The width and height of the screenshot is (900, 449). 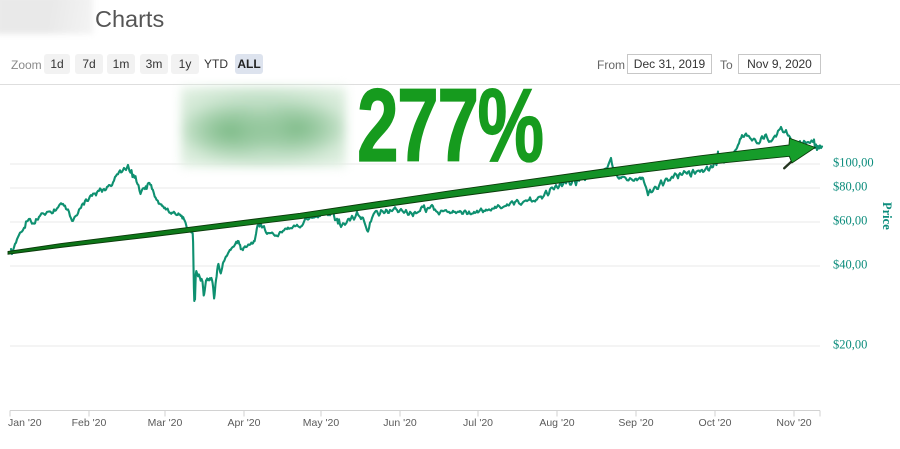 I want to click on svg-text: Feb '20, so click(x=89, y=423).